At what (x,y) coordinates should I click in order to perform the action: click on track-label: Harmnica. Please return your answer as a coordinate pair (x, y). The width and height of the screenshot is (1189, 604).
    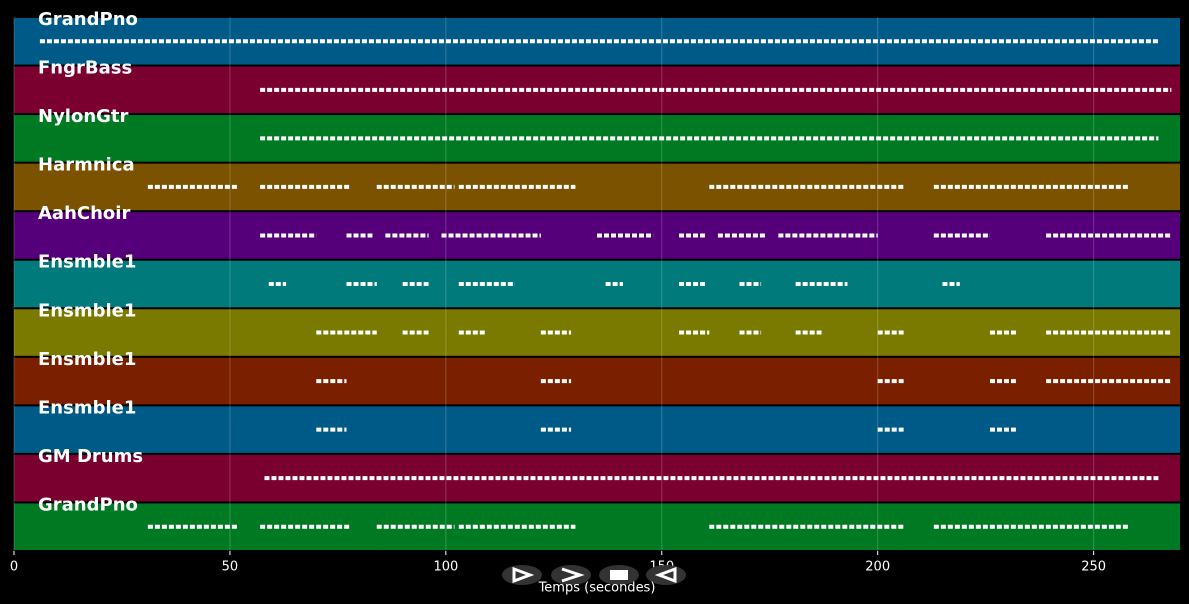
    Looking at the image, I should click on (86, 165).